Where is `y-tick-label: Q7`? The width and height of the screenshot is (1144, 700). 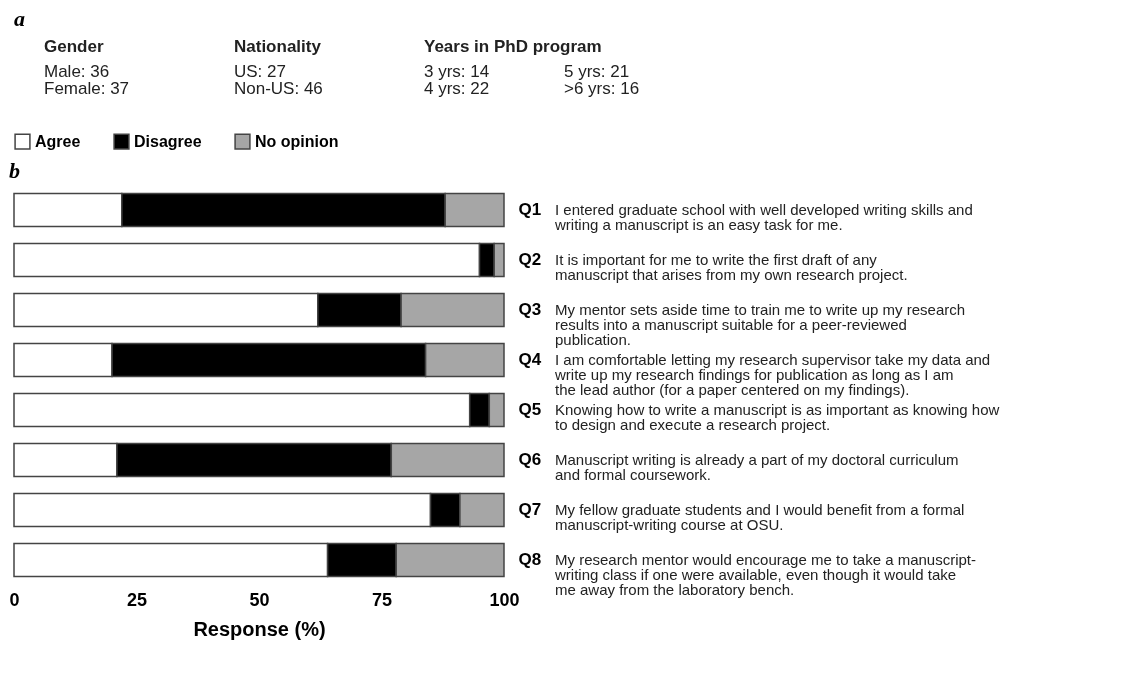
y-tick-label: Q7 is located at coordinates (530, 509).